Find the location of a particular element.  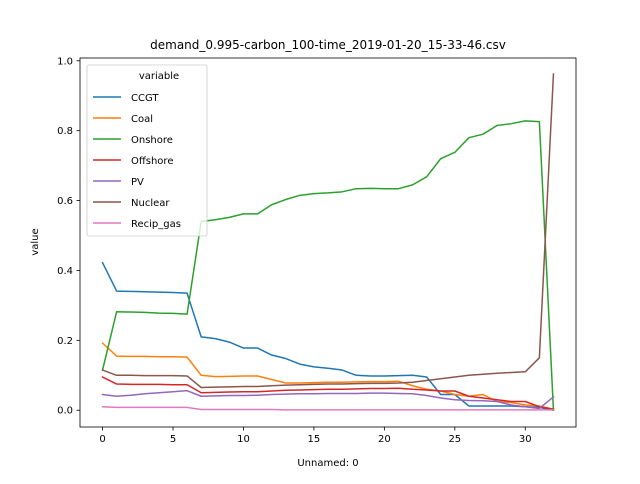

legend-label: Offshore is located at coordinates (152, 161).